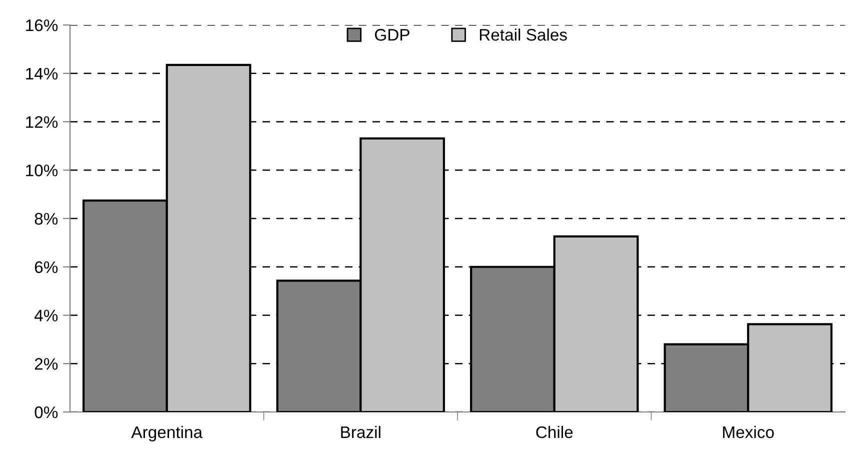 The image size is (864, 451). What do you see at coordinates (167, 434) in the screenshot?
I see `x-tick-label: Argentina` at bounding box center [167, 434].